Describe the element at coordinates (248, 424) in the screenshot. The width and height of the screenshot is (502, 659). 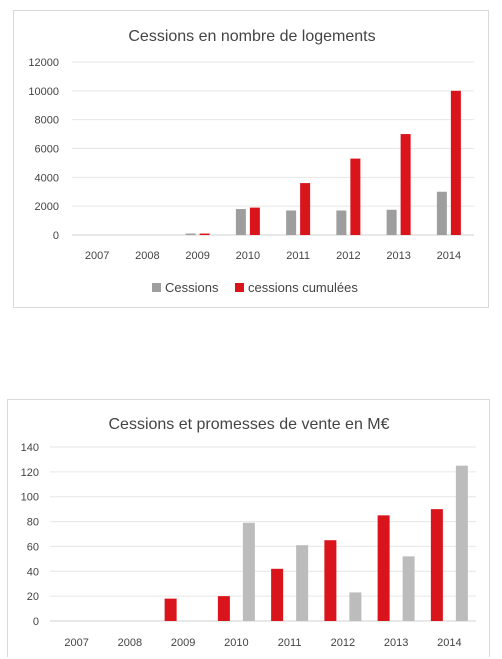
I see `chart-title: Cessions et promesses de vente en M€` at that location.